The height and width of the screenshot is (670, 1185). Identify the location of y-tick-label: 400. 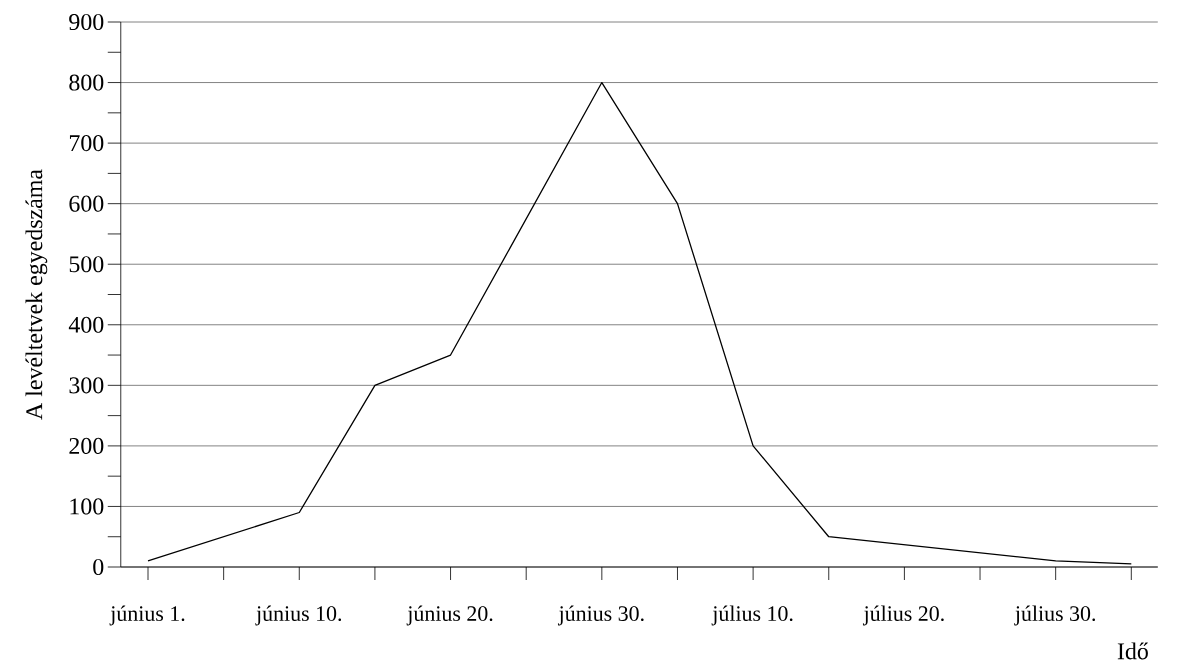
(86, 324).